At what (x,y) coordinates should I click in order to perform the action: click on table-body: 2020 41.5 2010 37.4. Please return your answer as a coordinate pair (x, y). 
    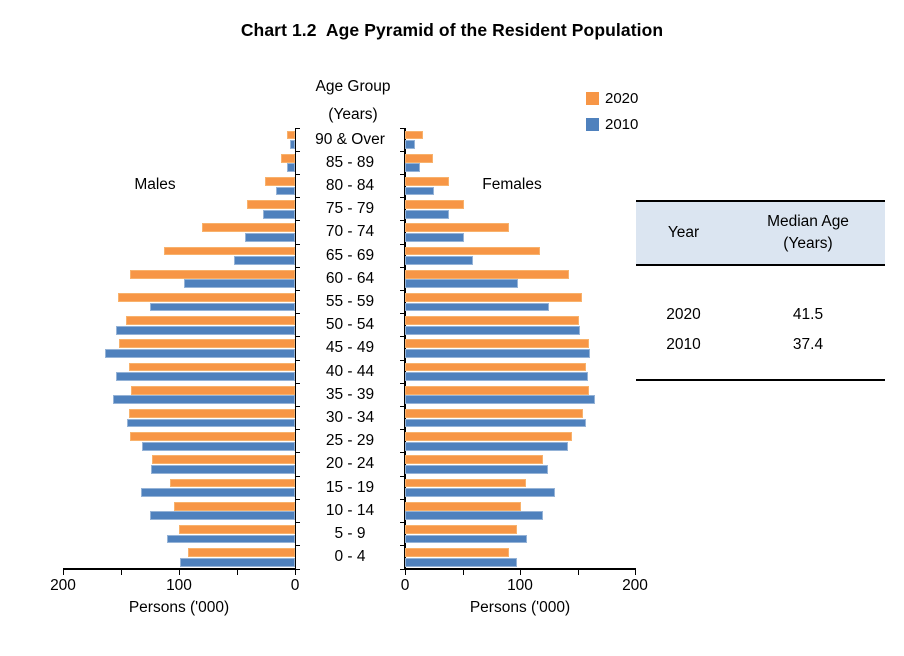
    Looking at the image, I should click on (760, 323).